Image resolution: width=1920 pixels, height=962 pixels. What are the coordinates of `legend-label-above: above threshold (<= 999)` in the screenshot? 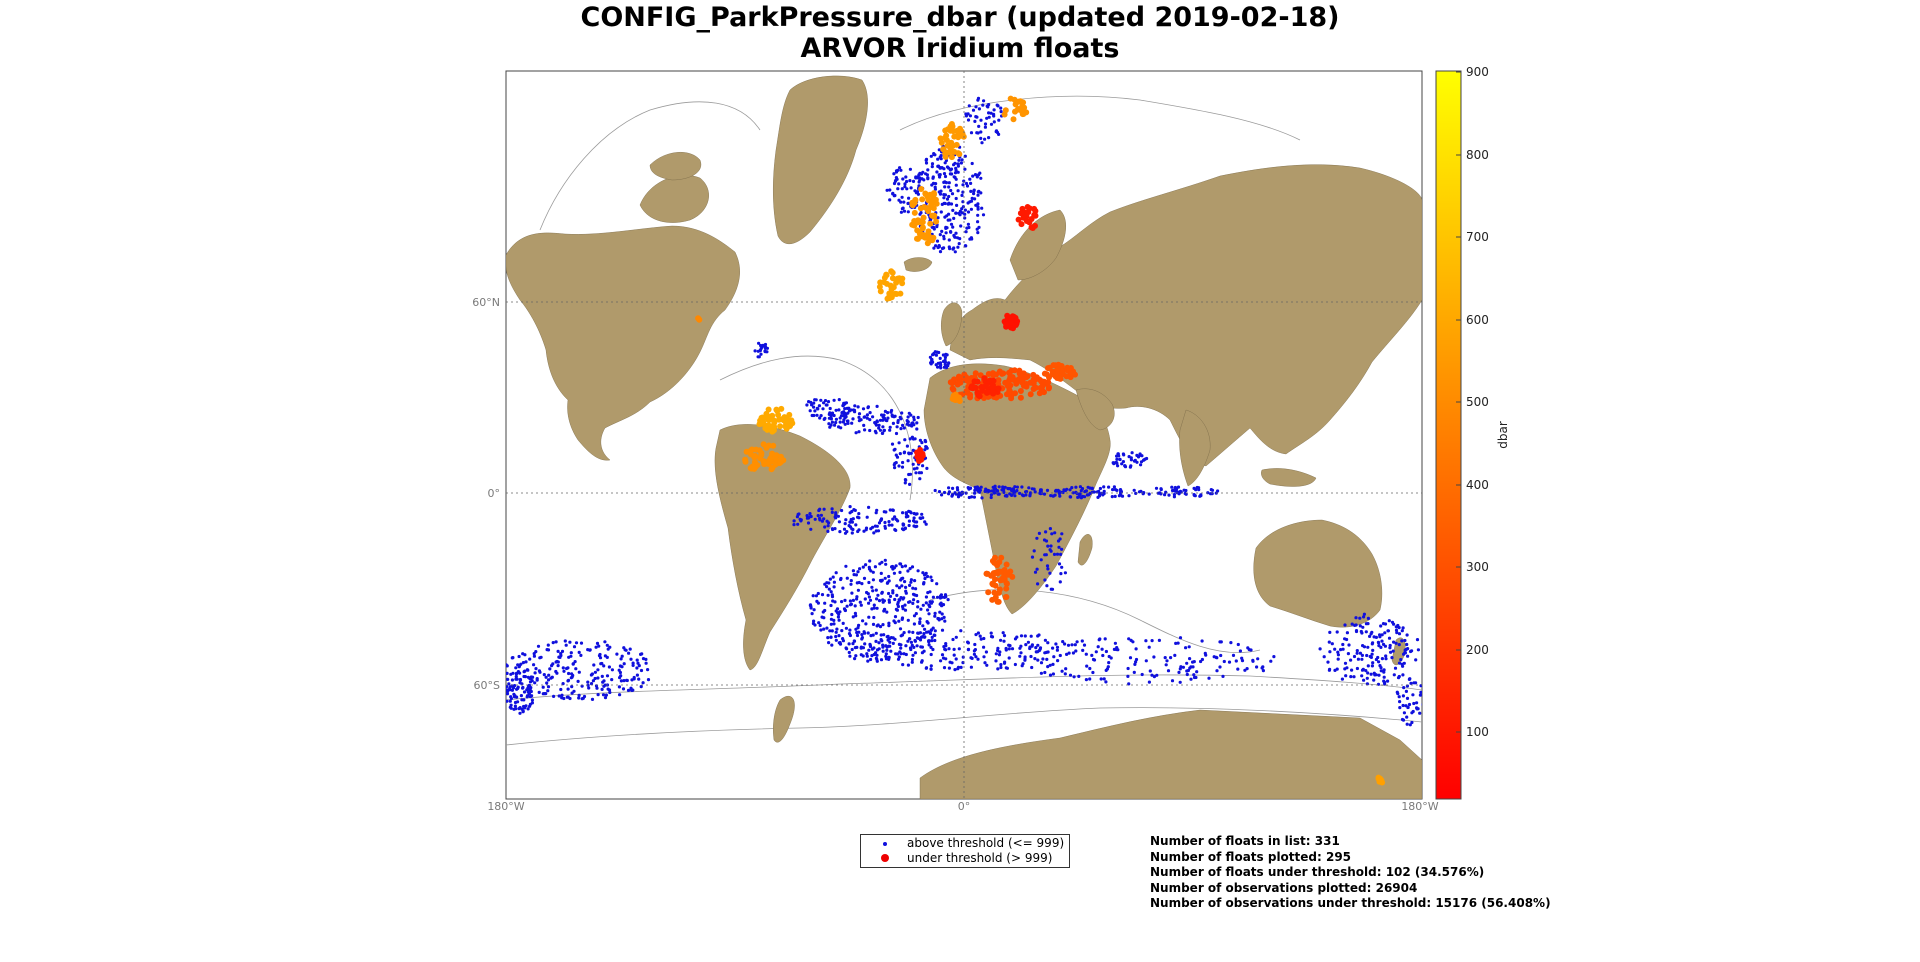 It's located at (986, 843).